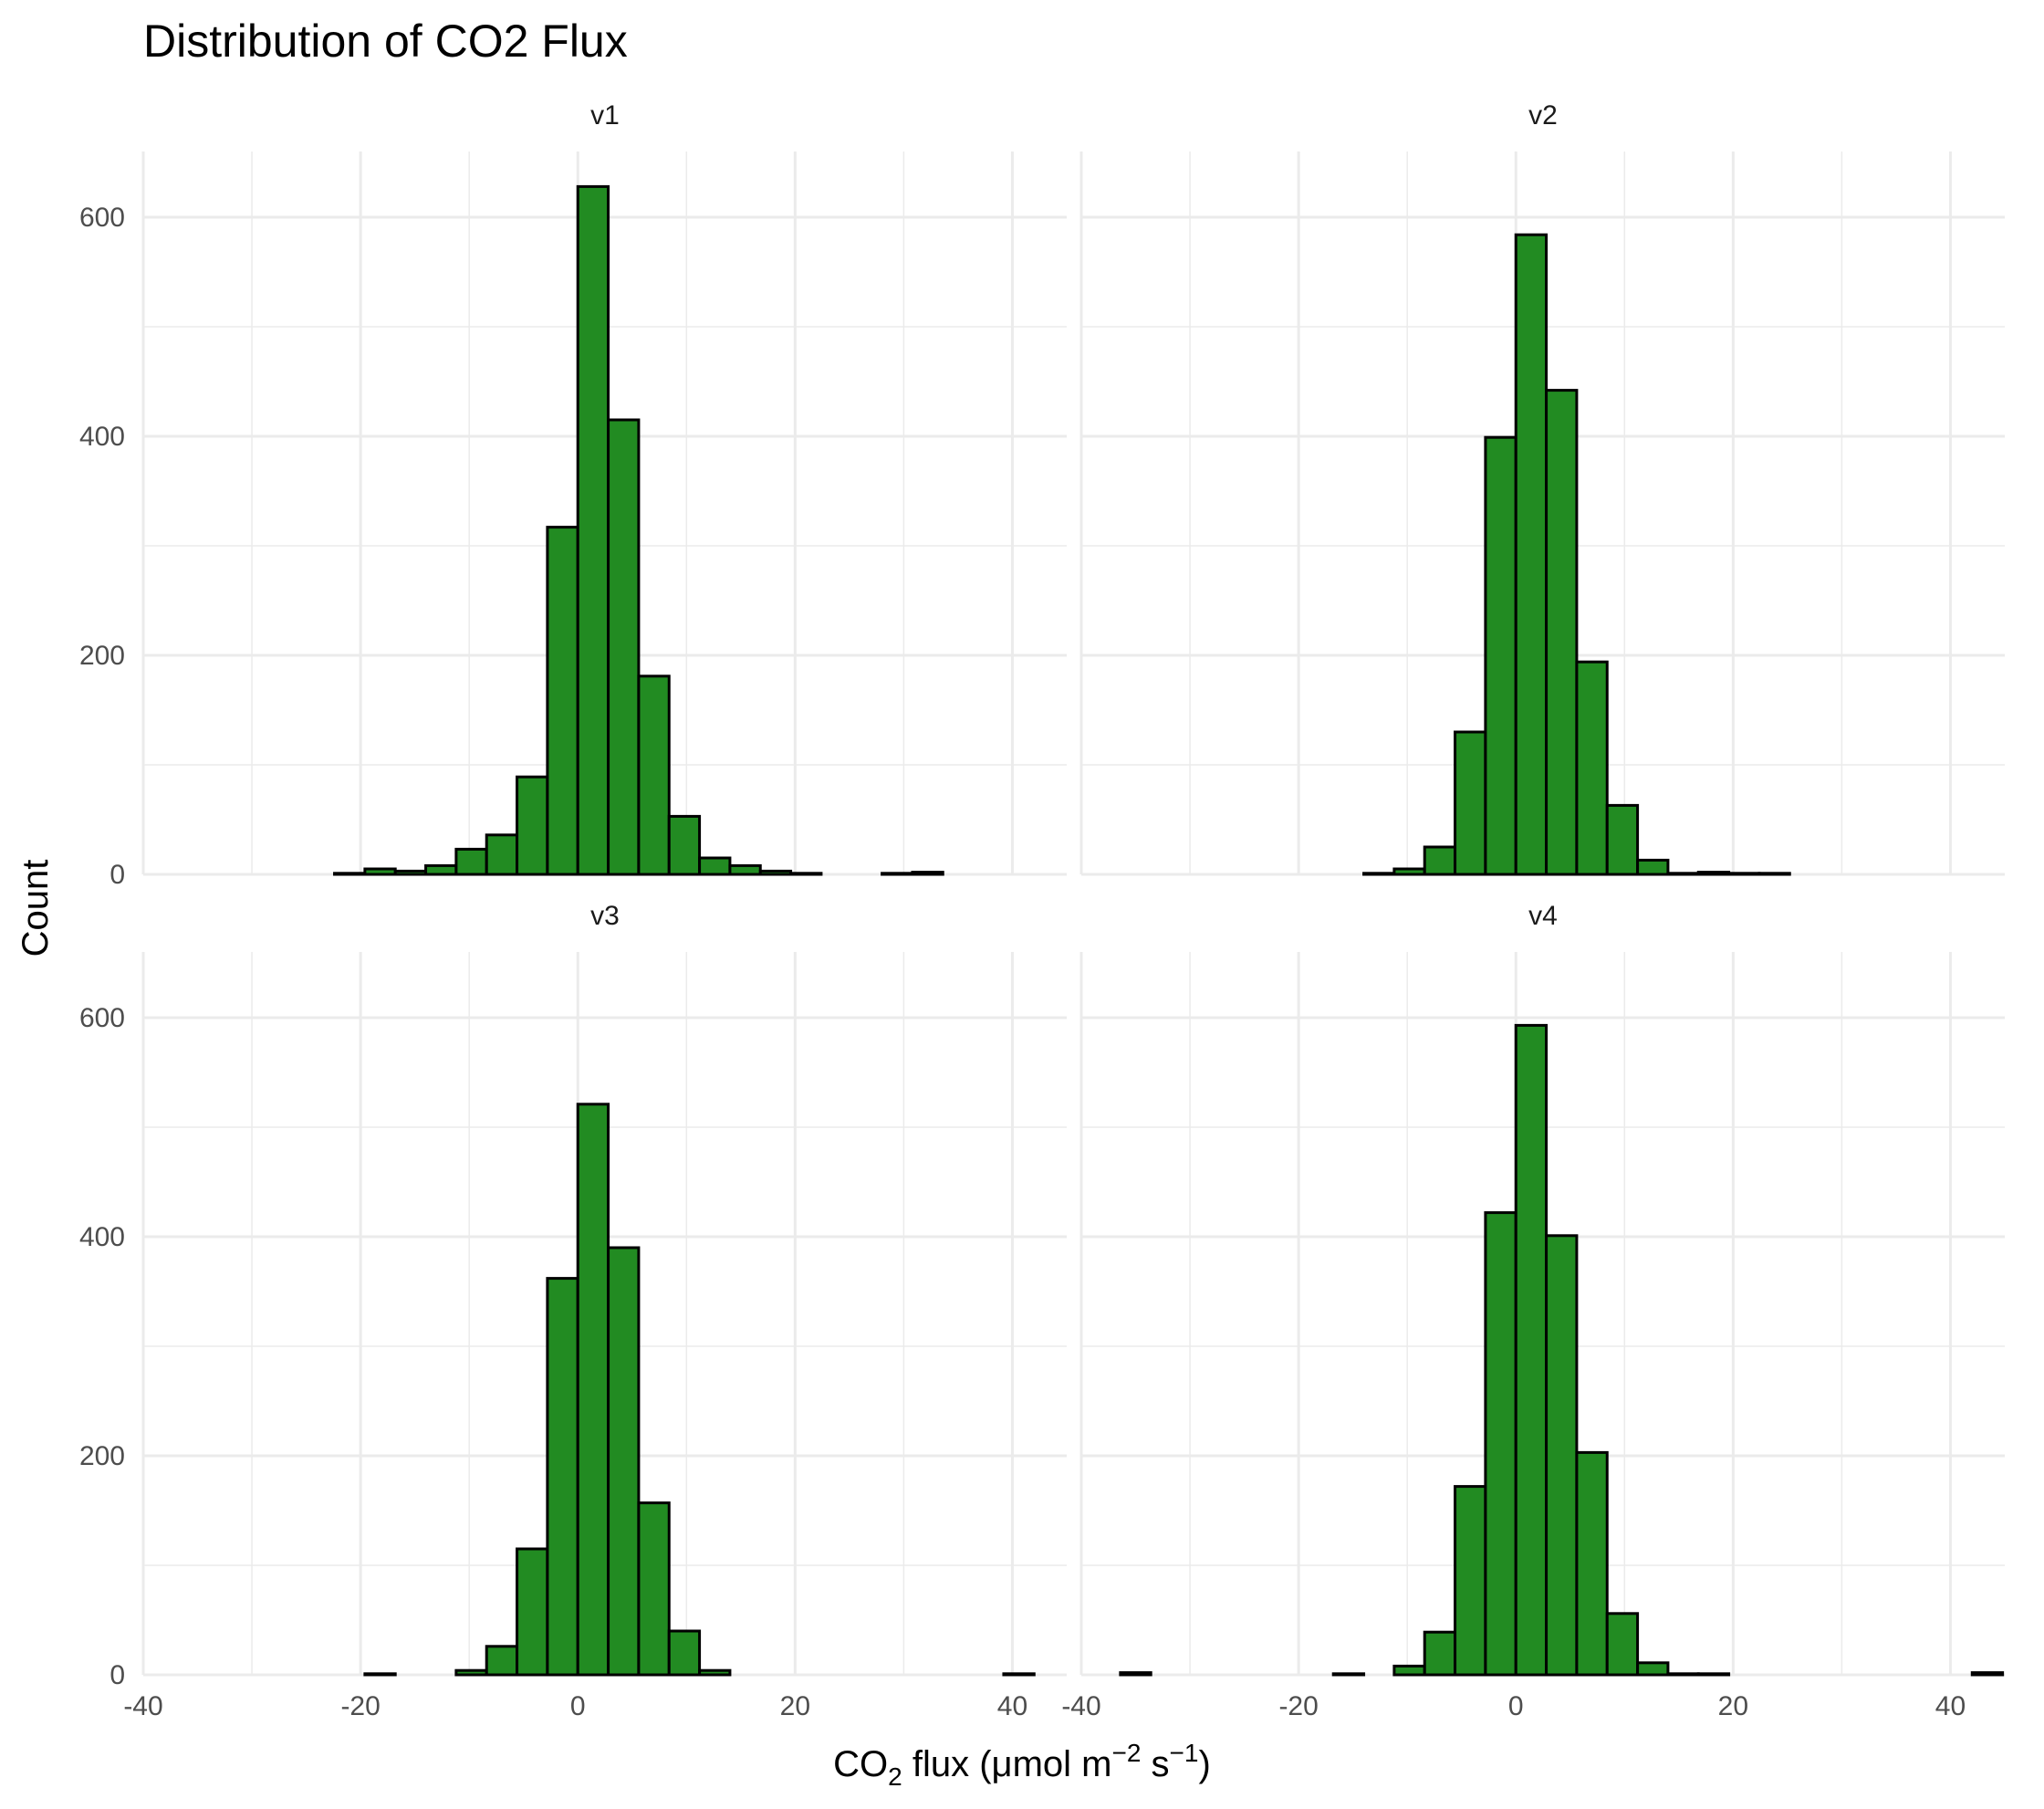 The width and height of the screenshot is (2044, 1809). Describe the element at coordinates (1022, 1765) in the screenshot. I see `x-axis-title: CO2 flux (μmol m−2 s−1)` at that location.